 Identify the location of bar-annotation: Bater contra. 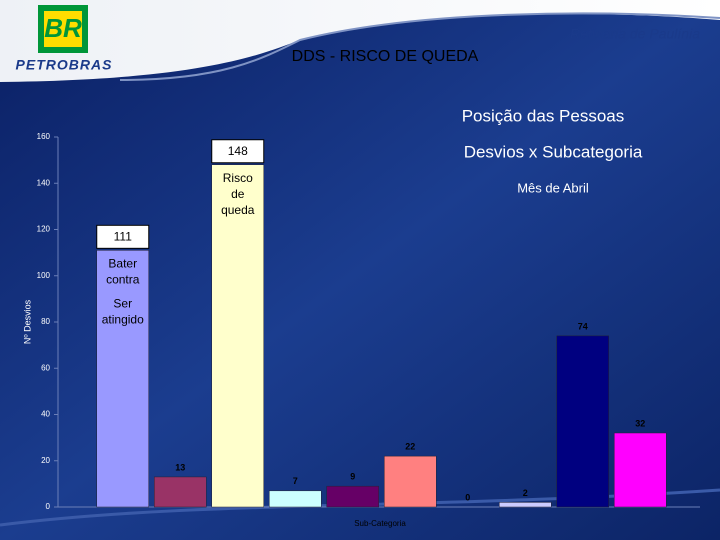
(123, 271).